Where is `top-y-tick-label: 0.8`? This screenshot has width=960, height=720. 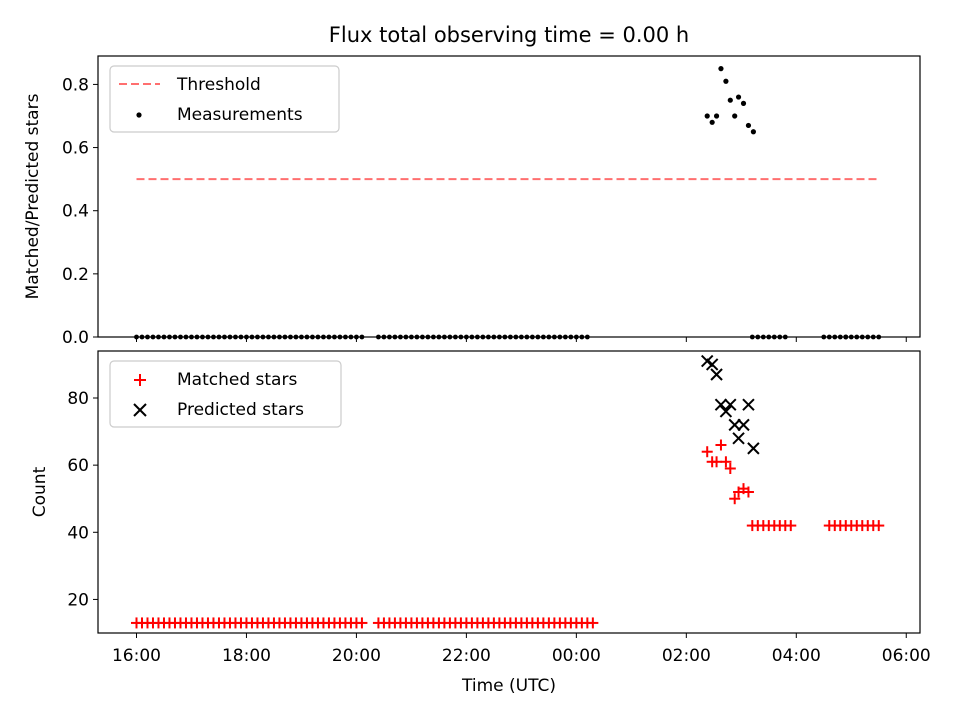
top-y-tick-label: 0.8 is located at coordinates (75, 85).